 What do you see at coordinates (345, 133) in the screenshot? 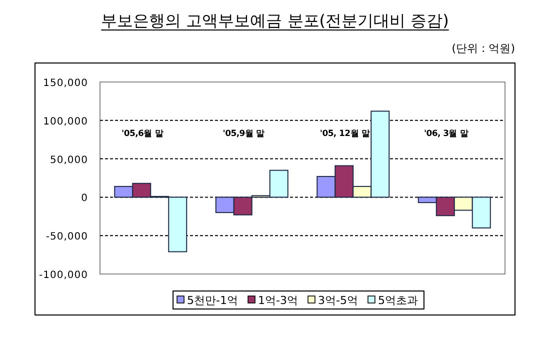
I see `x-tick-label: '05, 12월 말` at bounding box center [345, 133].